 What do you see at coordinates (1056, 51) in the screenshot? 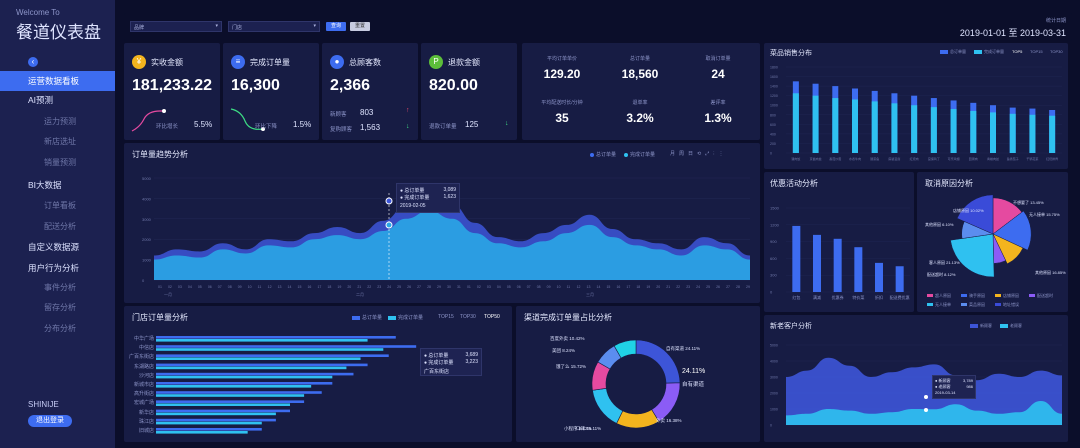
I see `dish-tab-top30: TOP30` at bounding box center [1056, 51].